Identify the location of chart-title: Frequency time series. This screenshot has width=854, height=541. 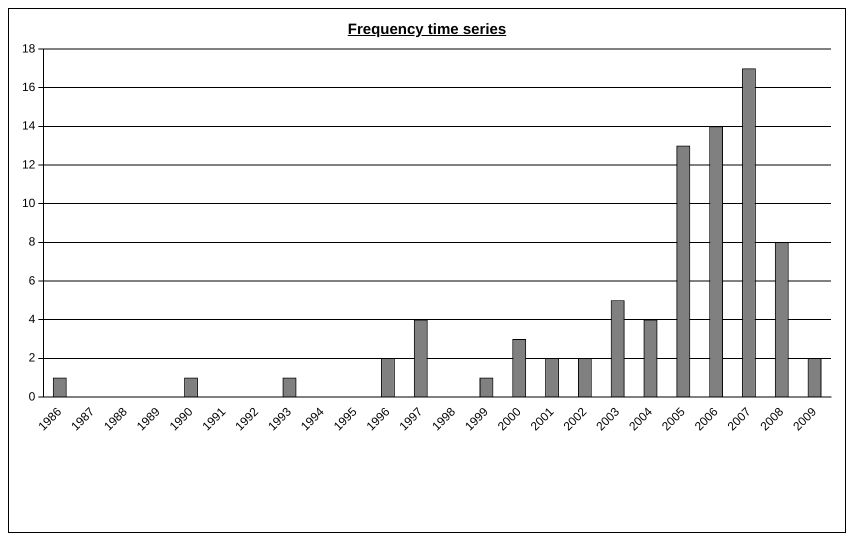
(427, 29).